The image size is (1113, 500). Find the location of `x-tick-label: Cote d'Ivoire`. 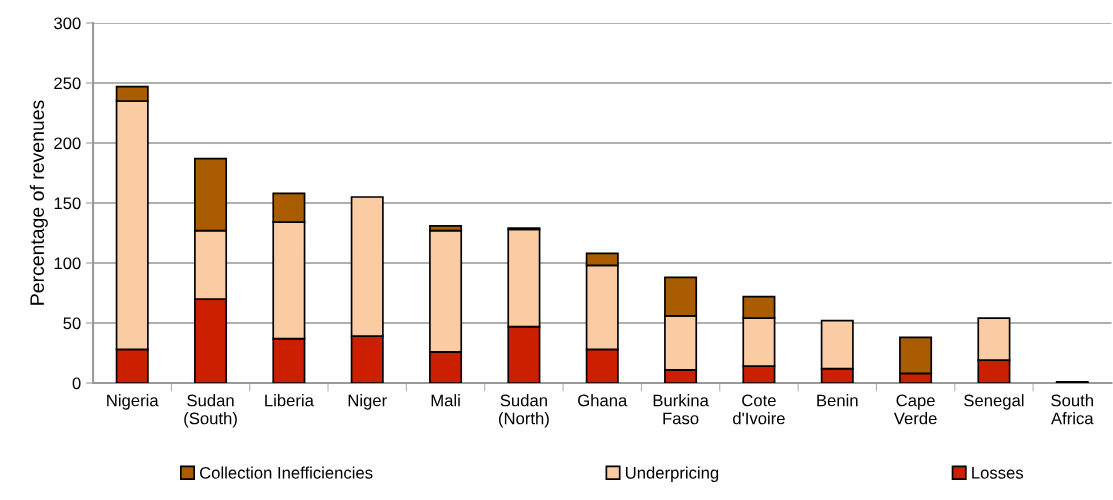

x-tick-label: Cote d'Ivoire is located at coordinates (759, 409).